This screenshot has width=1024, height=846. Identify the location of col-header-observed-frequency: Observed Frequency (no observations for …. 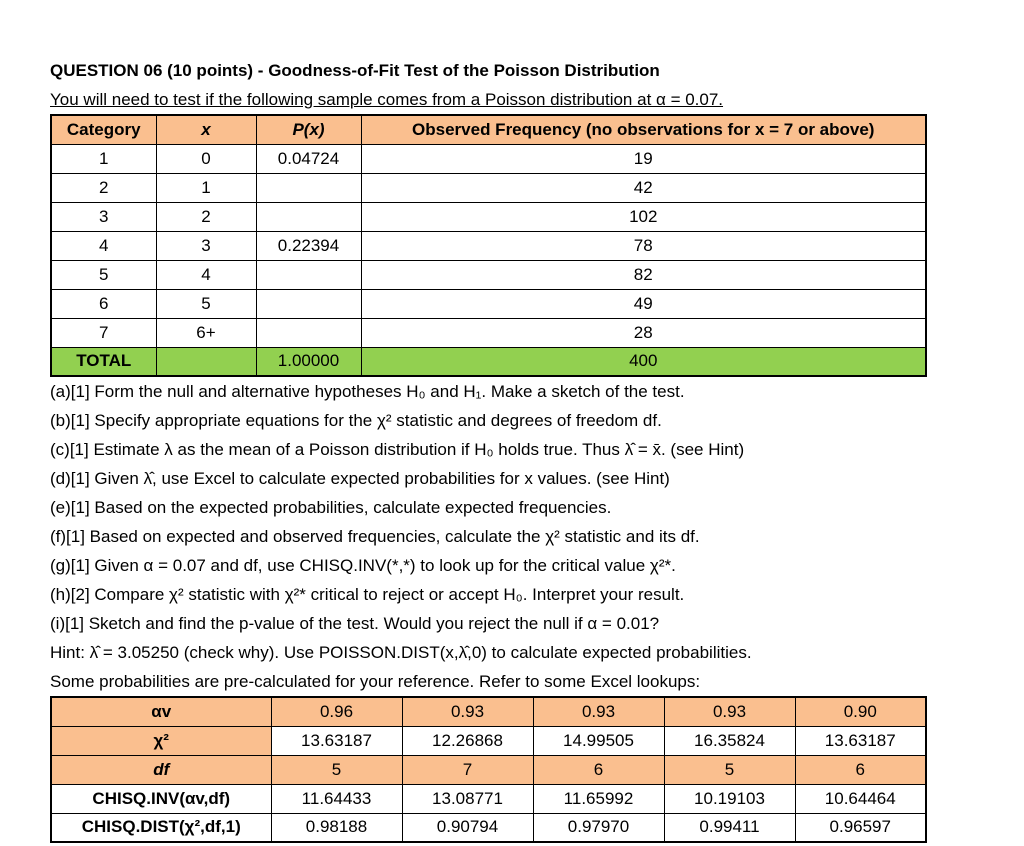
(643, 129).